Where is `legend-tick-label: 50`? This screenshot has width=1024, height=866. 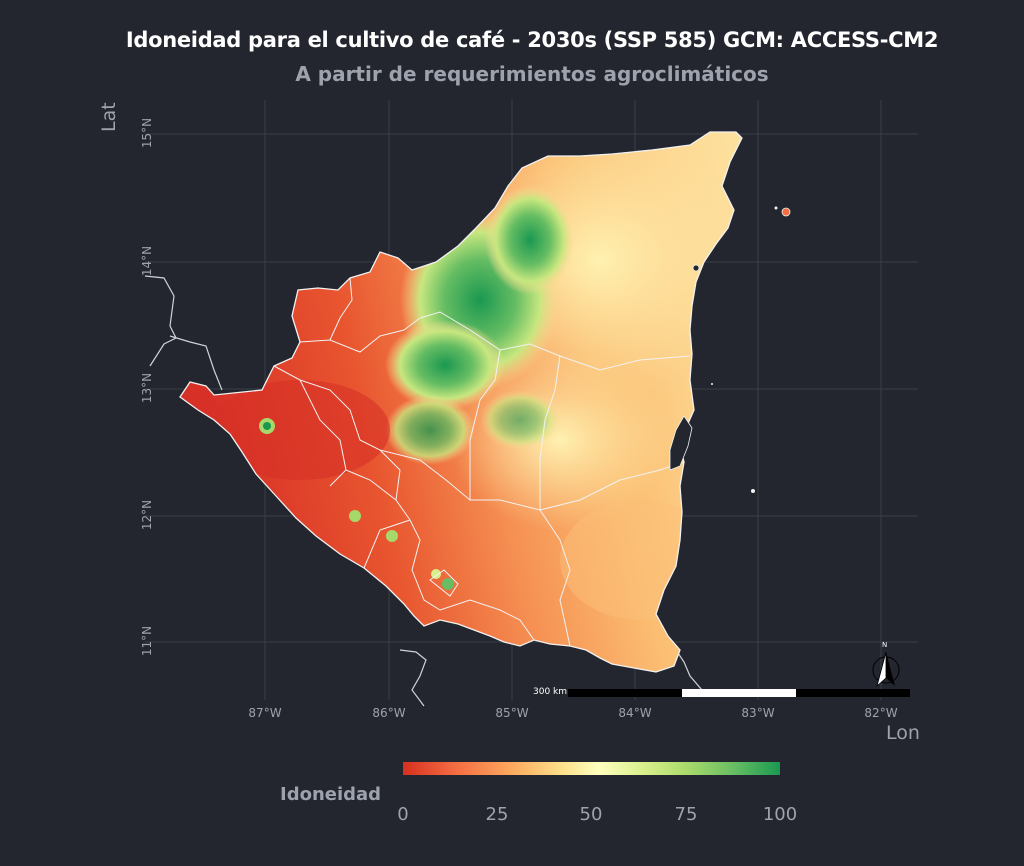 legend-tick-label: 50 is located at coordinates (591, 814).